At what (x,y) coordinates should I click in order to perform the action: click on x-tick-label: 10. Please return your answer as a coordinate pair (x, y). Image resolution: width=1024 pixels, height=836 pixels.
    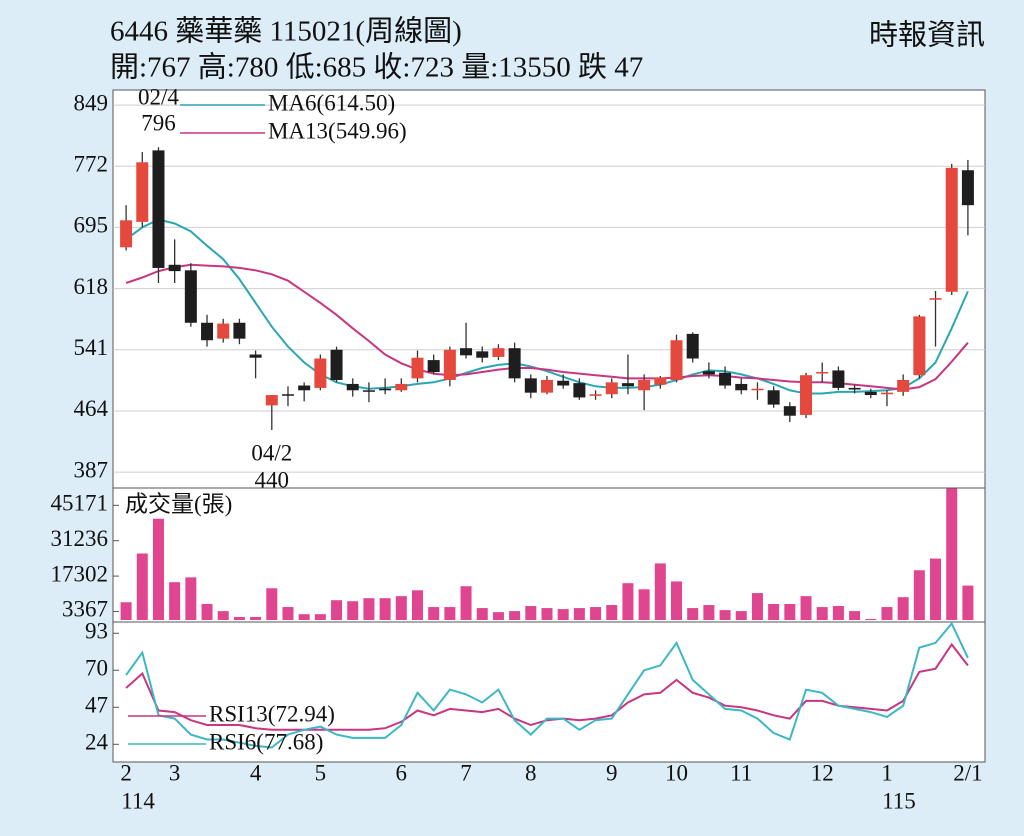
    Looking at the image, I should click on (676, 772).